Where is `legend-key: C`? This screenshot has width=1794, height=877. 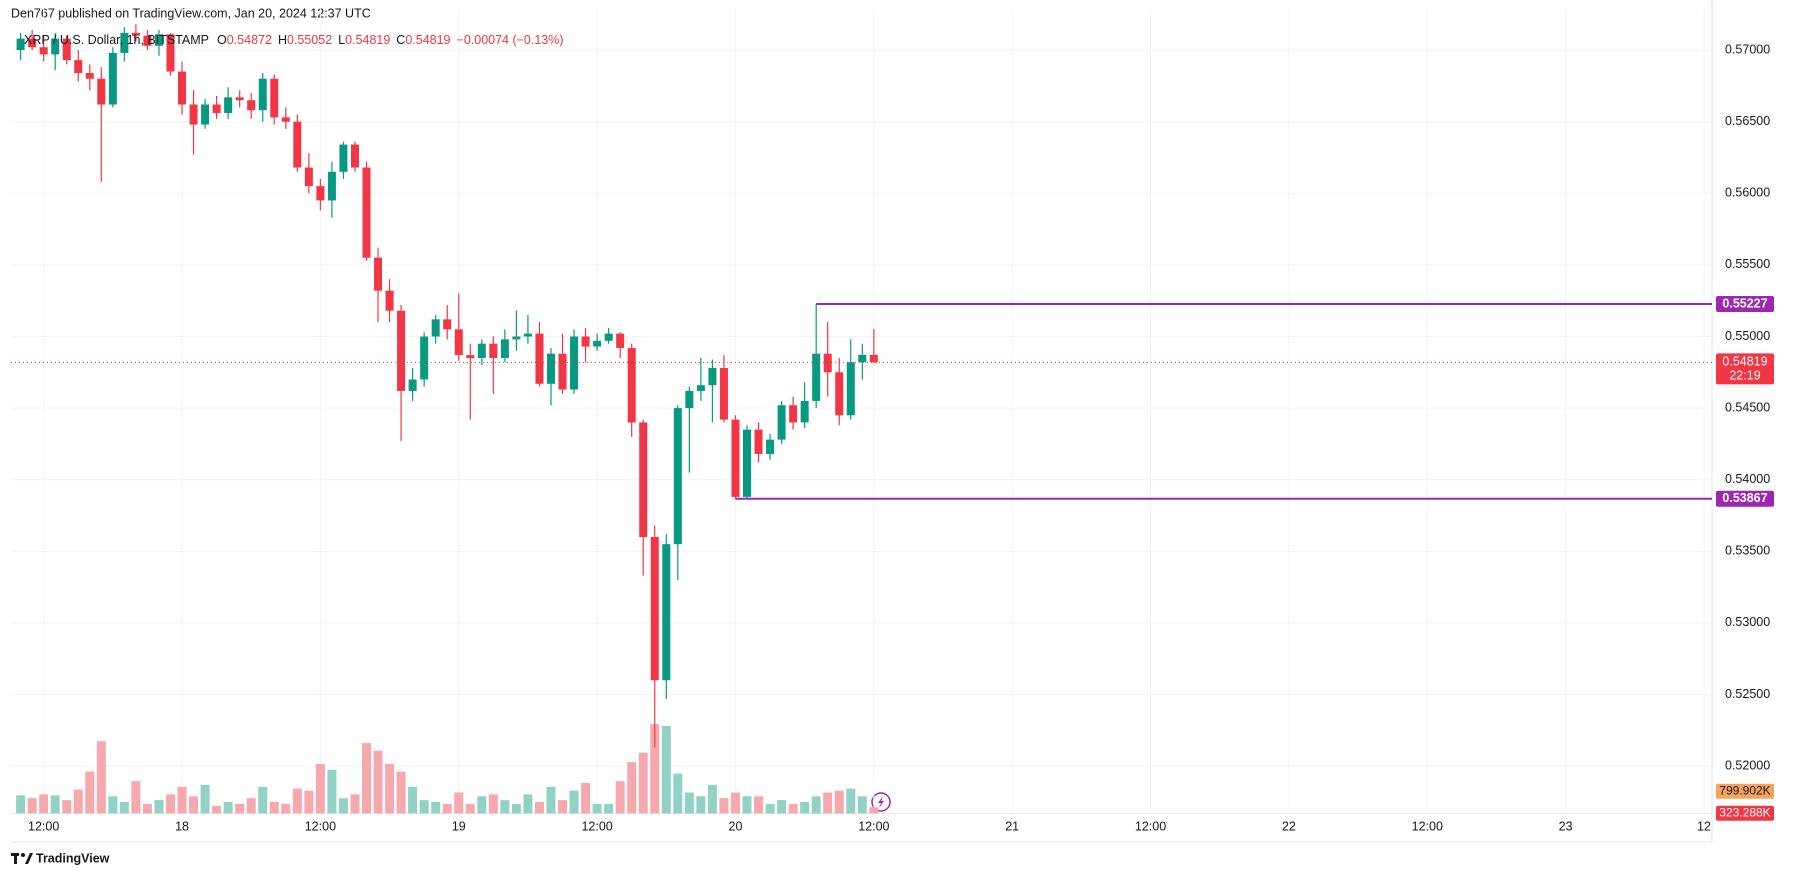
legend-key: C is located at coordinates (400, 40).